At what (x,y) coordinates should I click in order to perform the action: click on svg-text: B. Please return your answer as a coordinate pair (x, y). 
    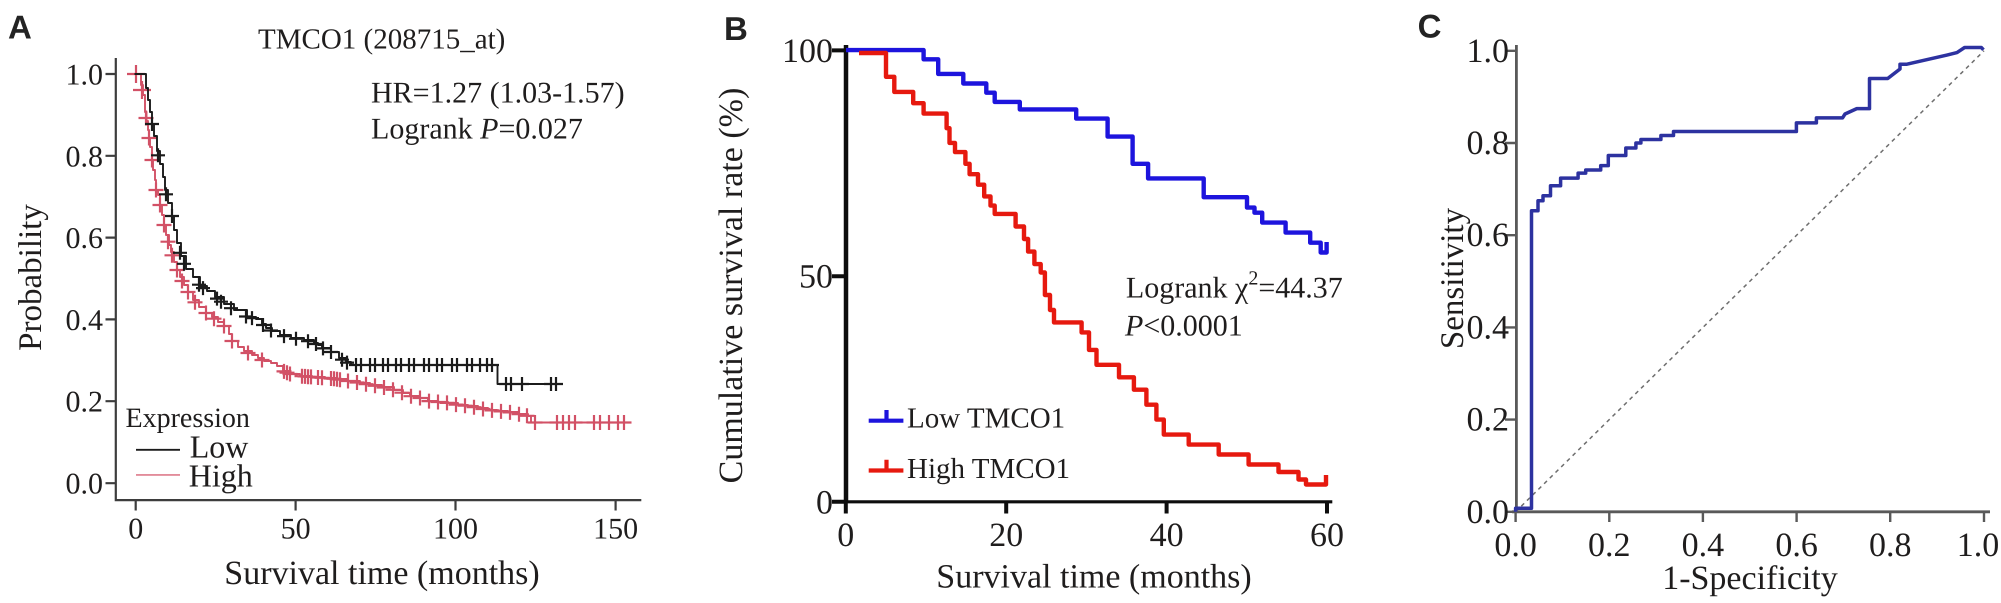
    Looking at the image, I should click on (736, 28).